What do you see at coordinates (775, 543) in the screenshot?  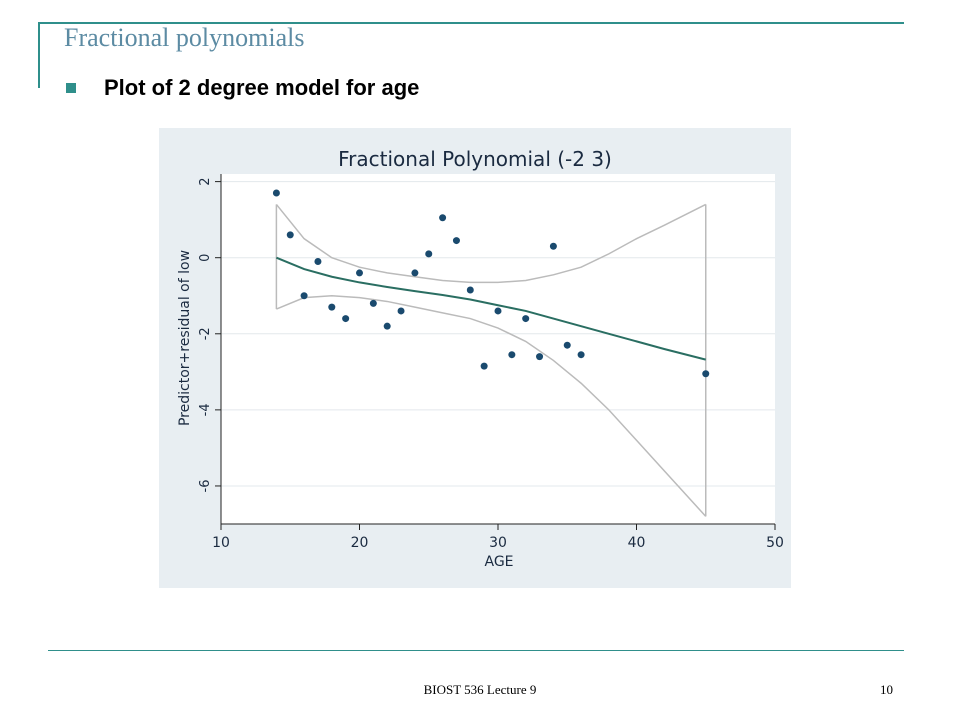 I see `x-tick-label: 50` at bounding box center [775, 543].